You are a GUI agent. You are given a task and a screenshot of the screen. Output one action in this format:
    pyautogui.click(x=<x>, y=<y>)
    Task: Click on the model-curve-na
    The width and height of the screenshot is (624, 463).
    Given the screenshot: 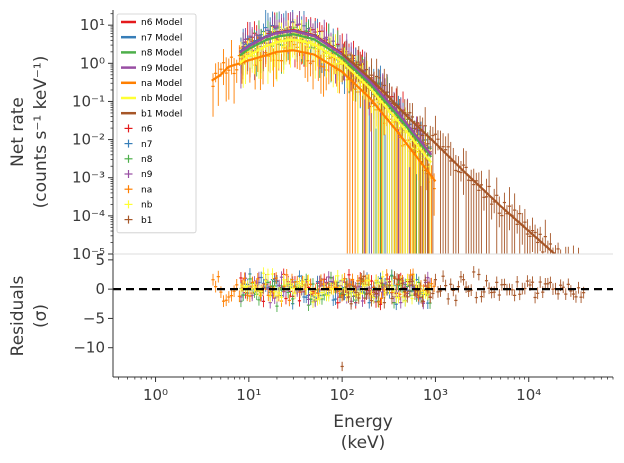 What is the action you would take?
    pyautogui.click(x=324, y=116)
    